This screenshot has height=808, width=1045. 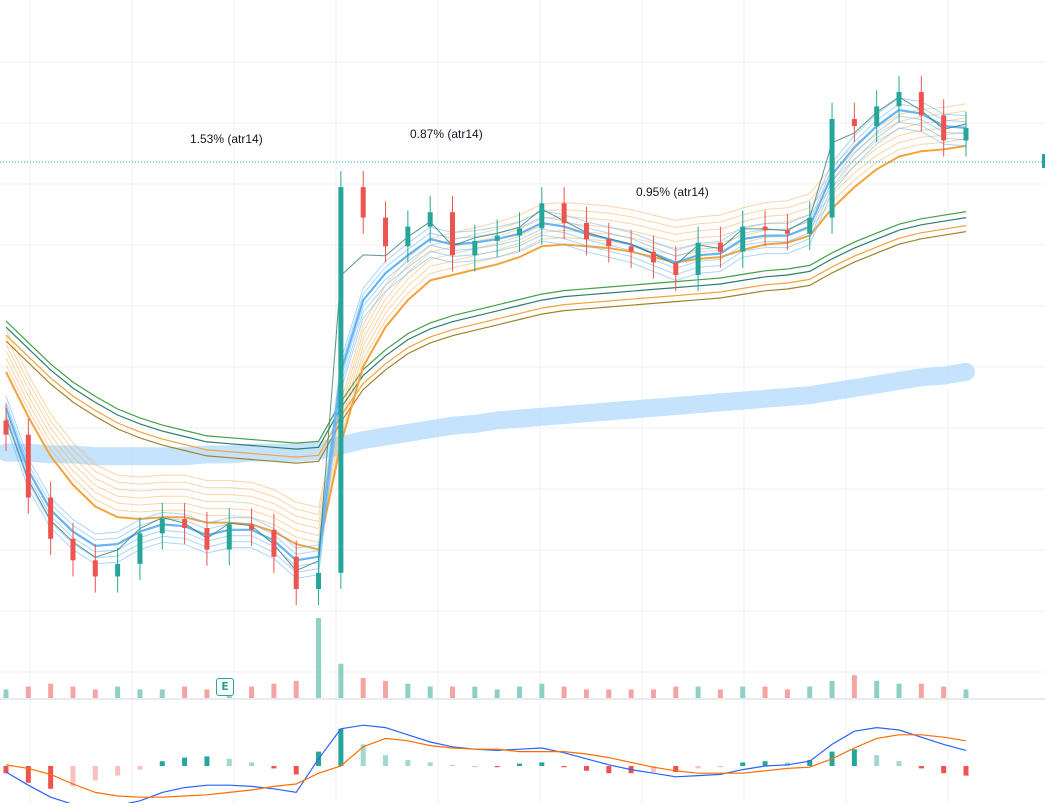 What do you see at coordinates (1043, 161) in the screenshot?
I see `last-price-marker` at bounding box center [1043, 161].